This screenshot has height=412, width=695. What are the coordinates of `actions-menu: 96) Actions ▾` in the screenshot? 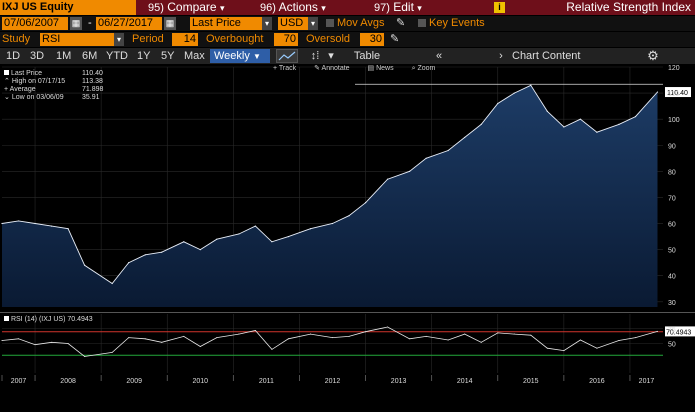 It's located at (293, 7).